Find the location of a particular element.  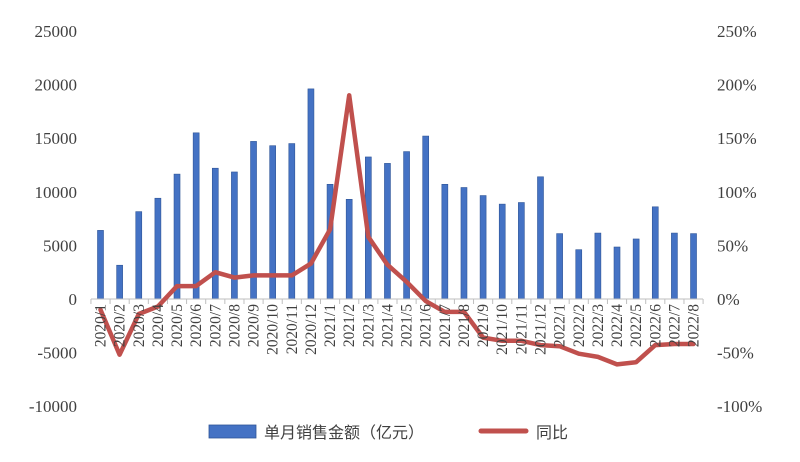

right-axis-tick-label: 0% is located at coordinates (728, 299).